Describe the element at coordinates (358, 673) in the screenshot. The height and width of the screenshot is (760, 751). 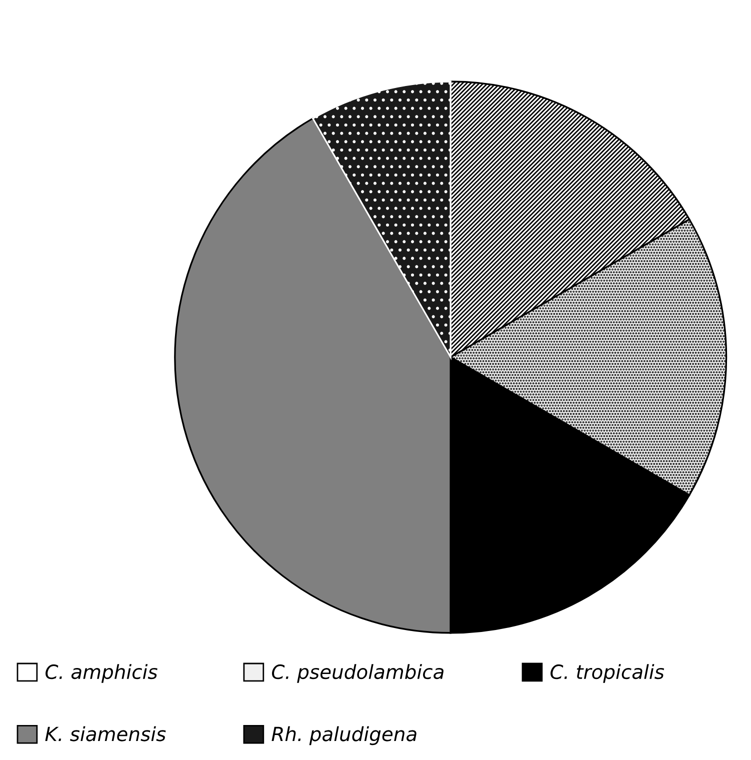
I see `legend-label: C. pseudolambica` at that location.